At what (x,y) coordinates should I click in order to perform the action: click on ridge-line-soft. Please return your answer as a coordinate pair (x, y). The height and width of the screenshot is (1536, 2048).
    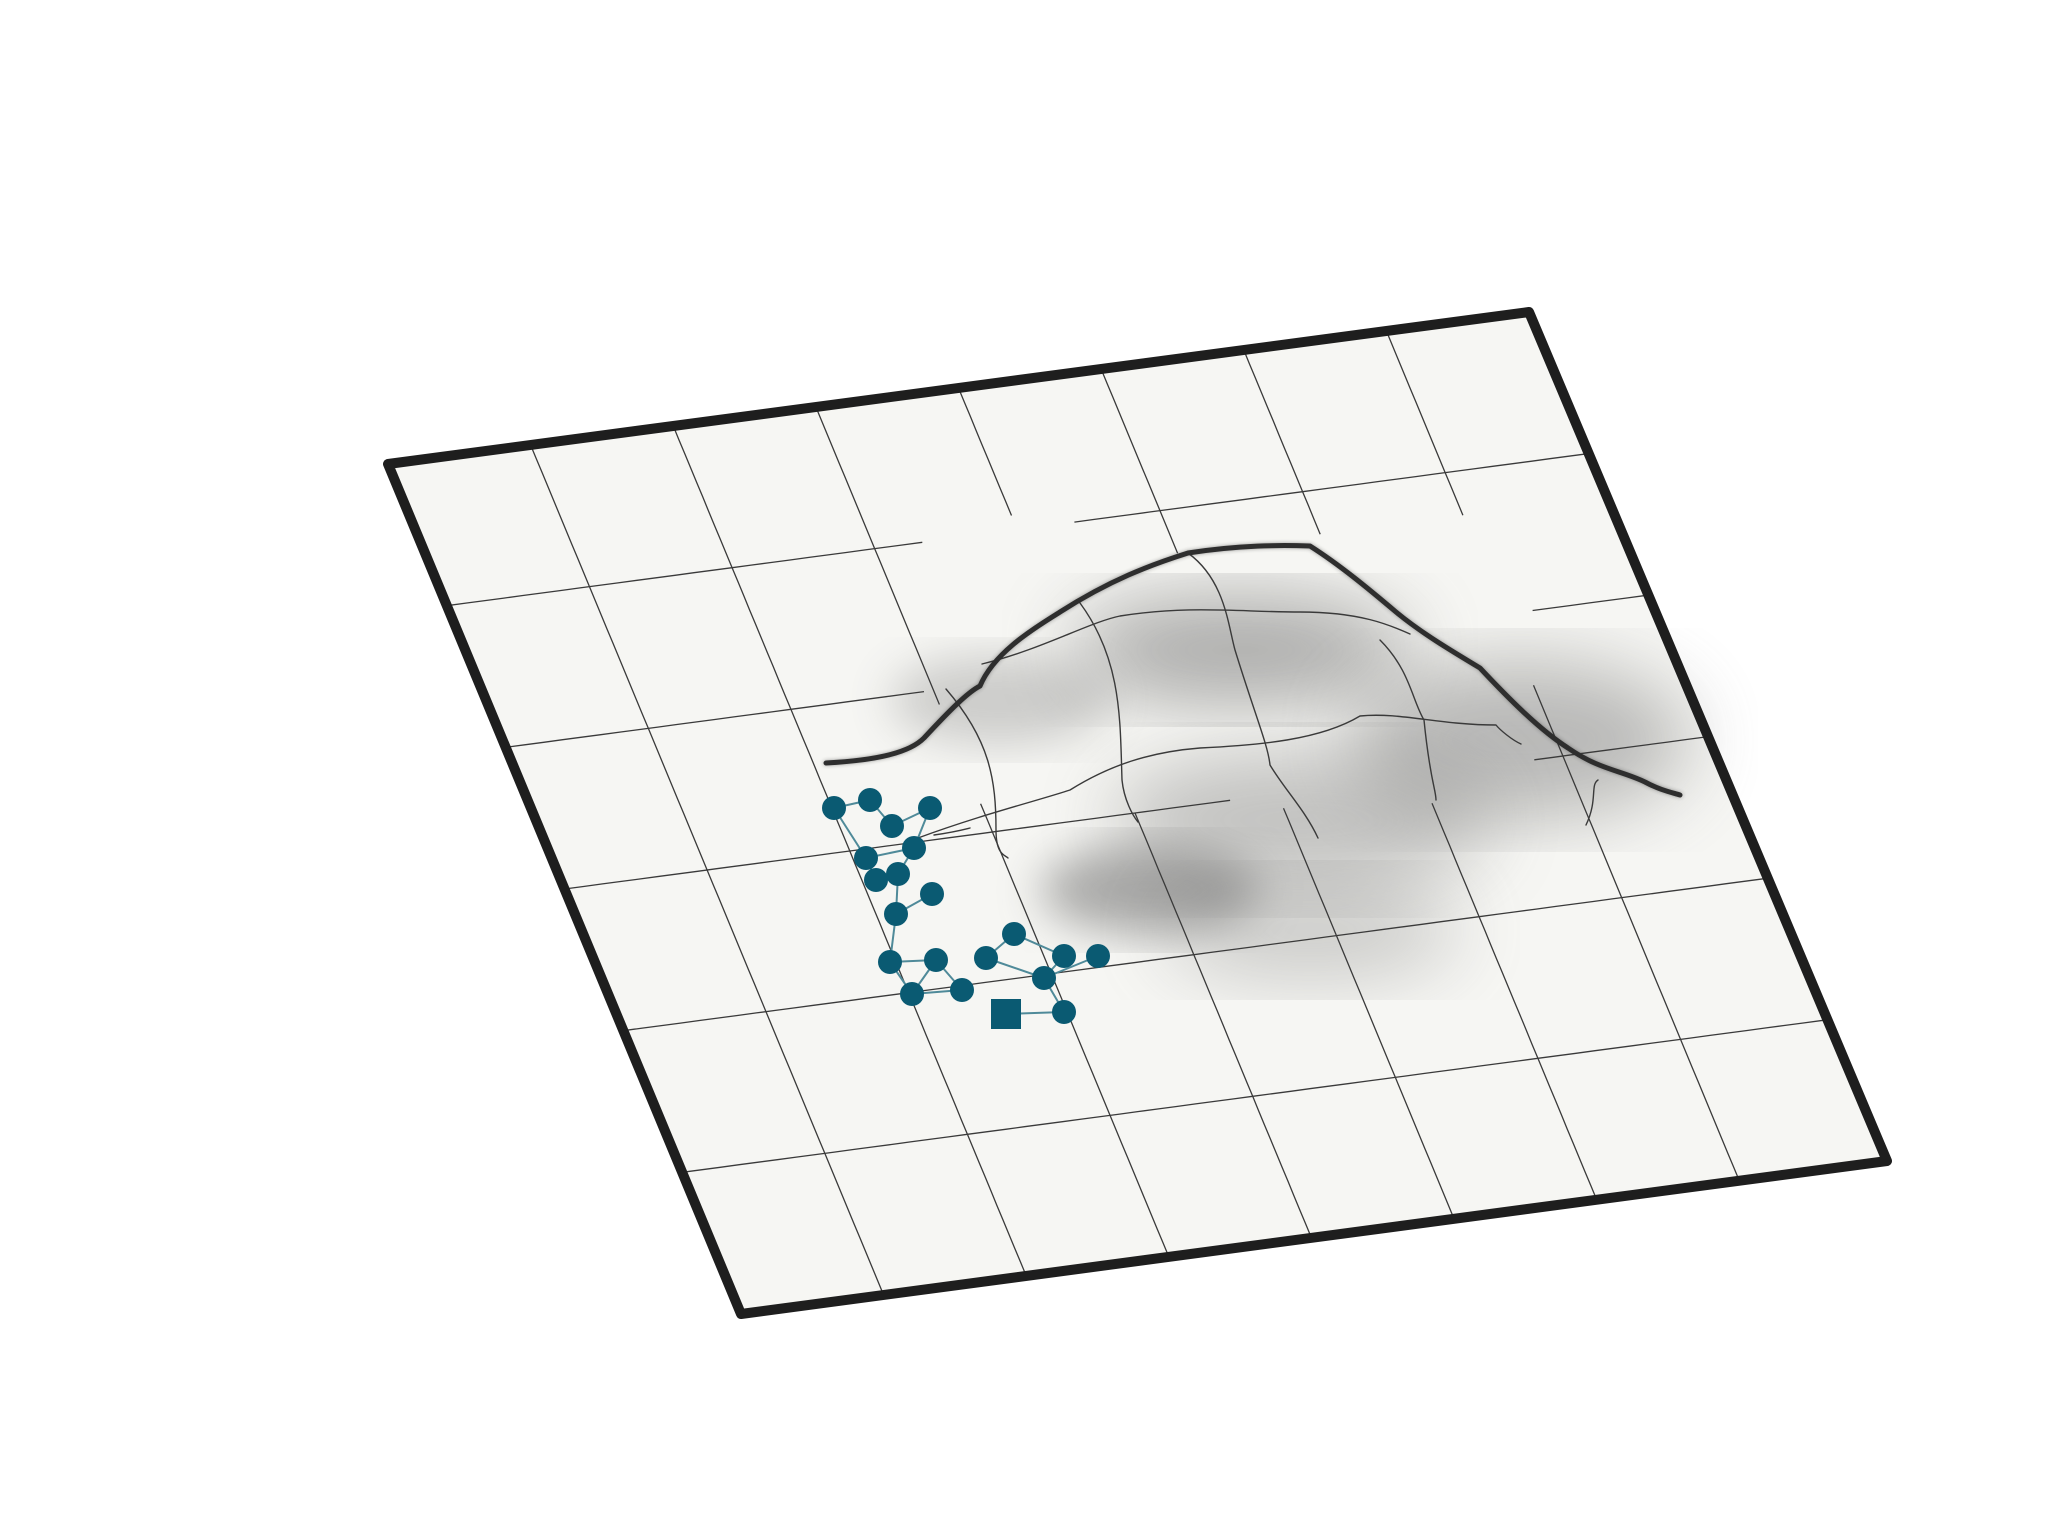
    Looking at the image, I should click on (1253, 670).